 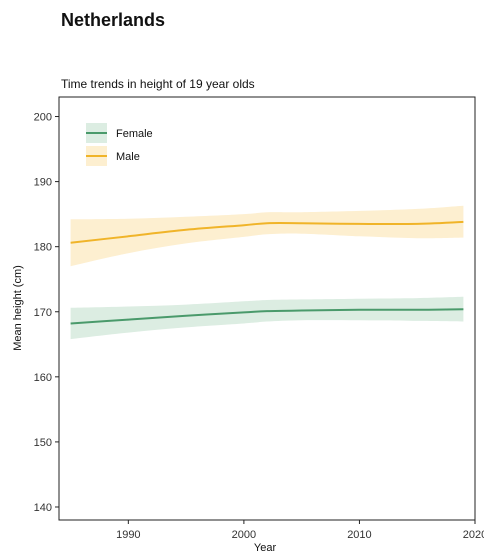 What do you see at coordinates (158, 84) in the screenshot?
I see `chart-subtitle: Time trends in height of 19 year olds` at bounding box center [158, 84].